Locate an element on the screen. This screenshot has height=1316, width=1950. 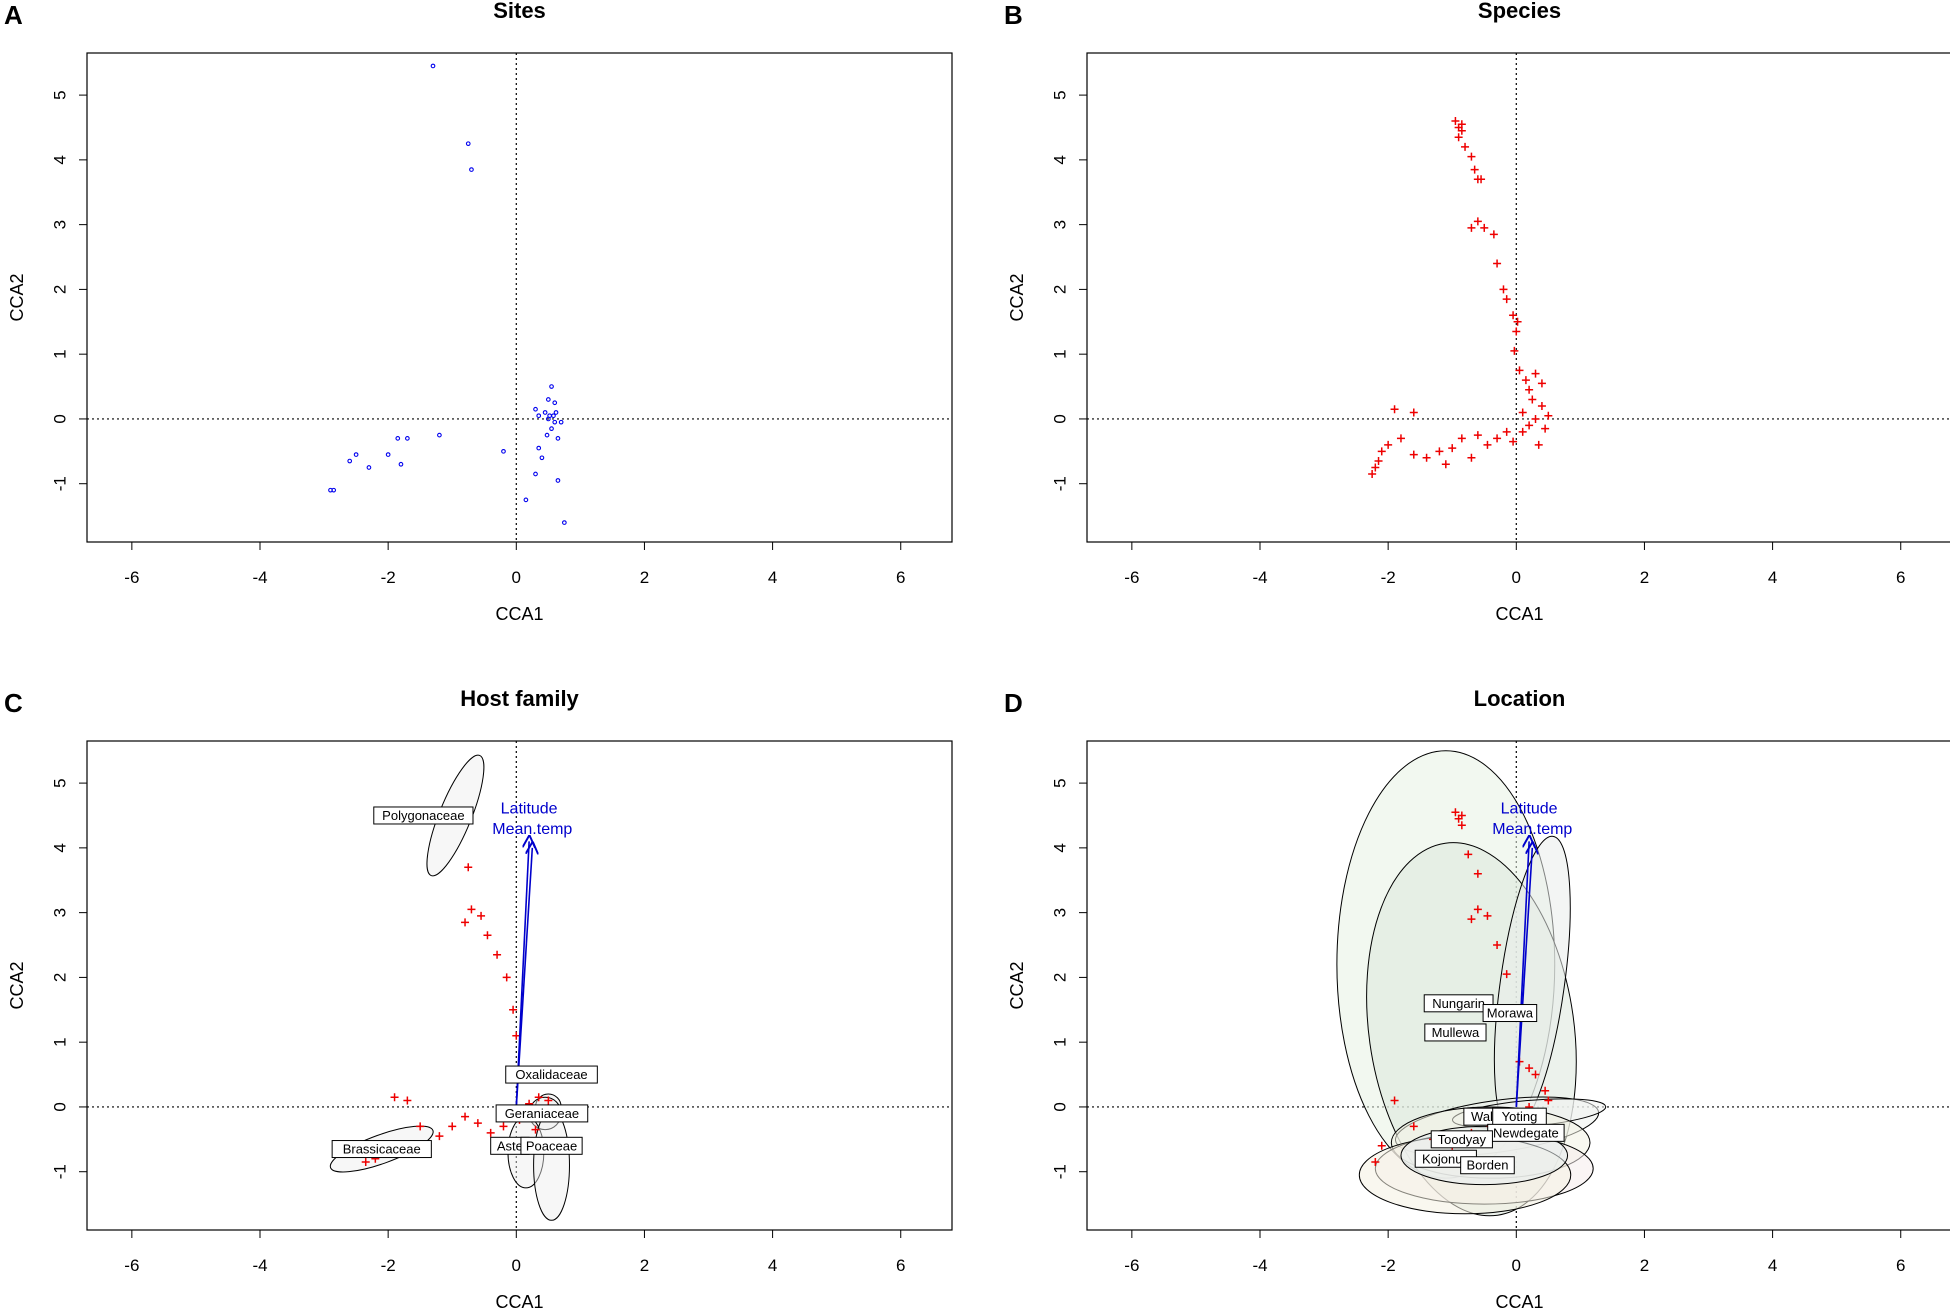
panel-c-x-tick-label: 4 is located at coordinates (772, 1265).